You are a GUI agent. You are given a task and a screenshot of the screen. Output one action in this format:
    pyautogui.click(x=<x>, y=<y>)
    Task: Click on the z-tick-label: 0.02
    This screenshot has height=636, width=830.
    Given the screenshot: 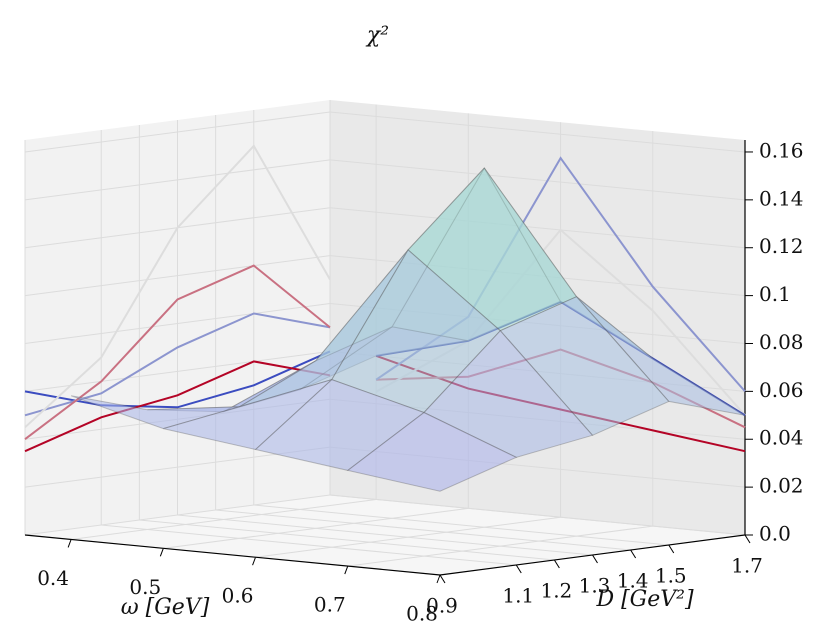 What is the action you would take?
    pyautogui.click(x=781, y=486)
    